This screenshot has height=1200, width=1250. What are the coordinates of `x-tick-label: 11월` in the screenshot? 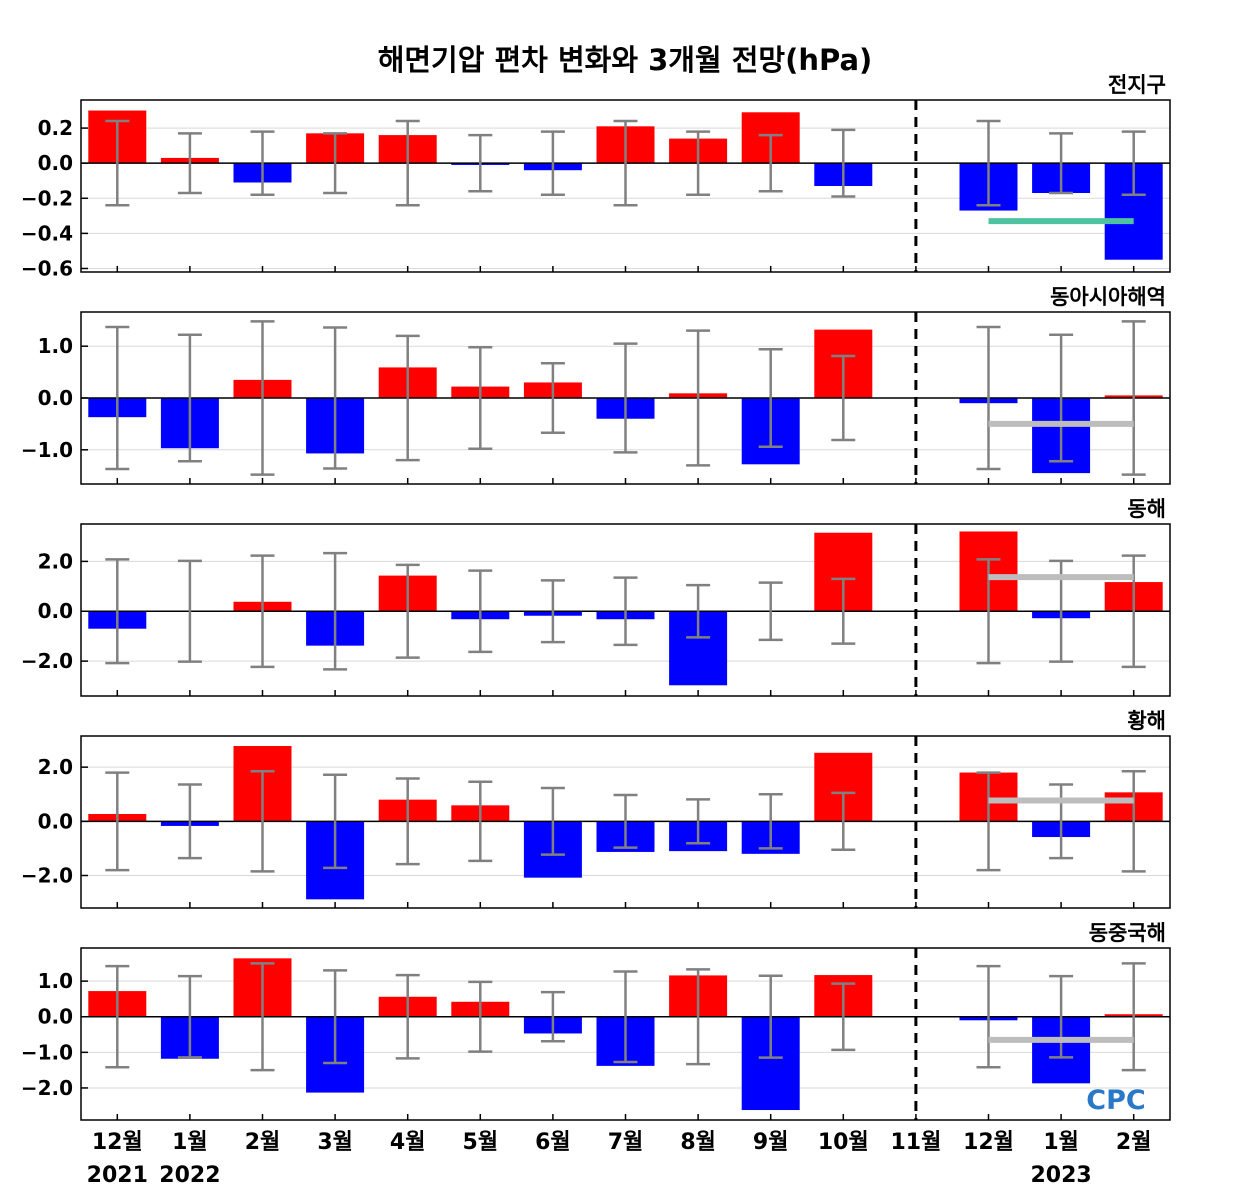 It's located at (915, 1142).